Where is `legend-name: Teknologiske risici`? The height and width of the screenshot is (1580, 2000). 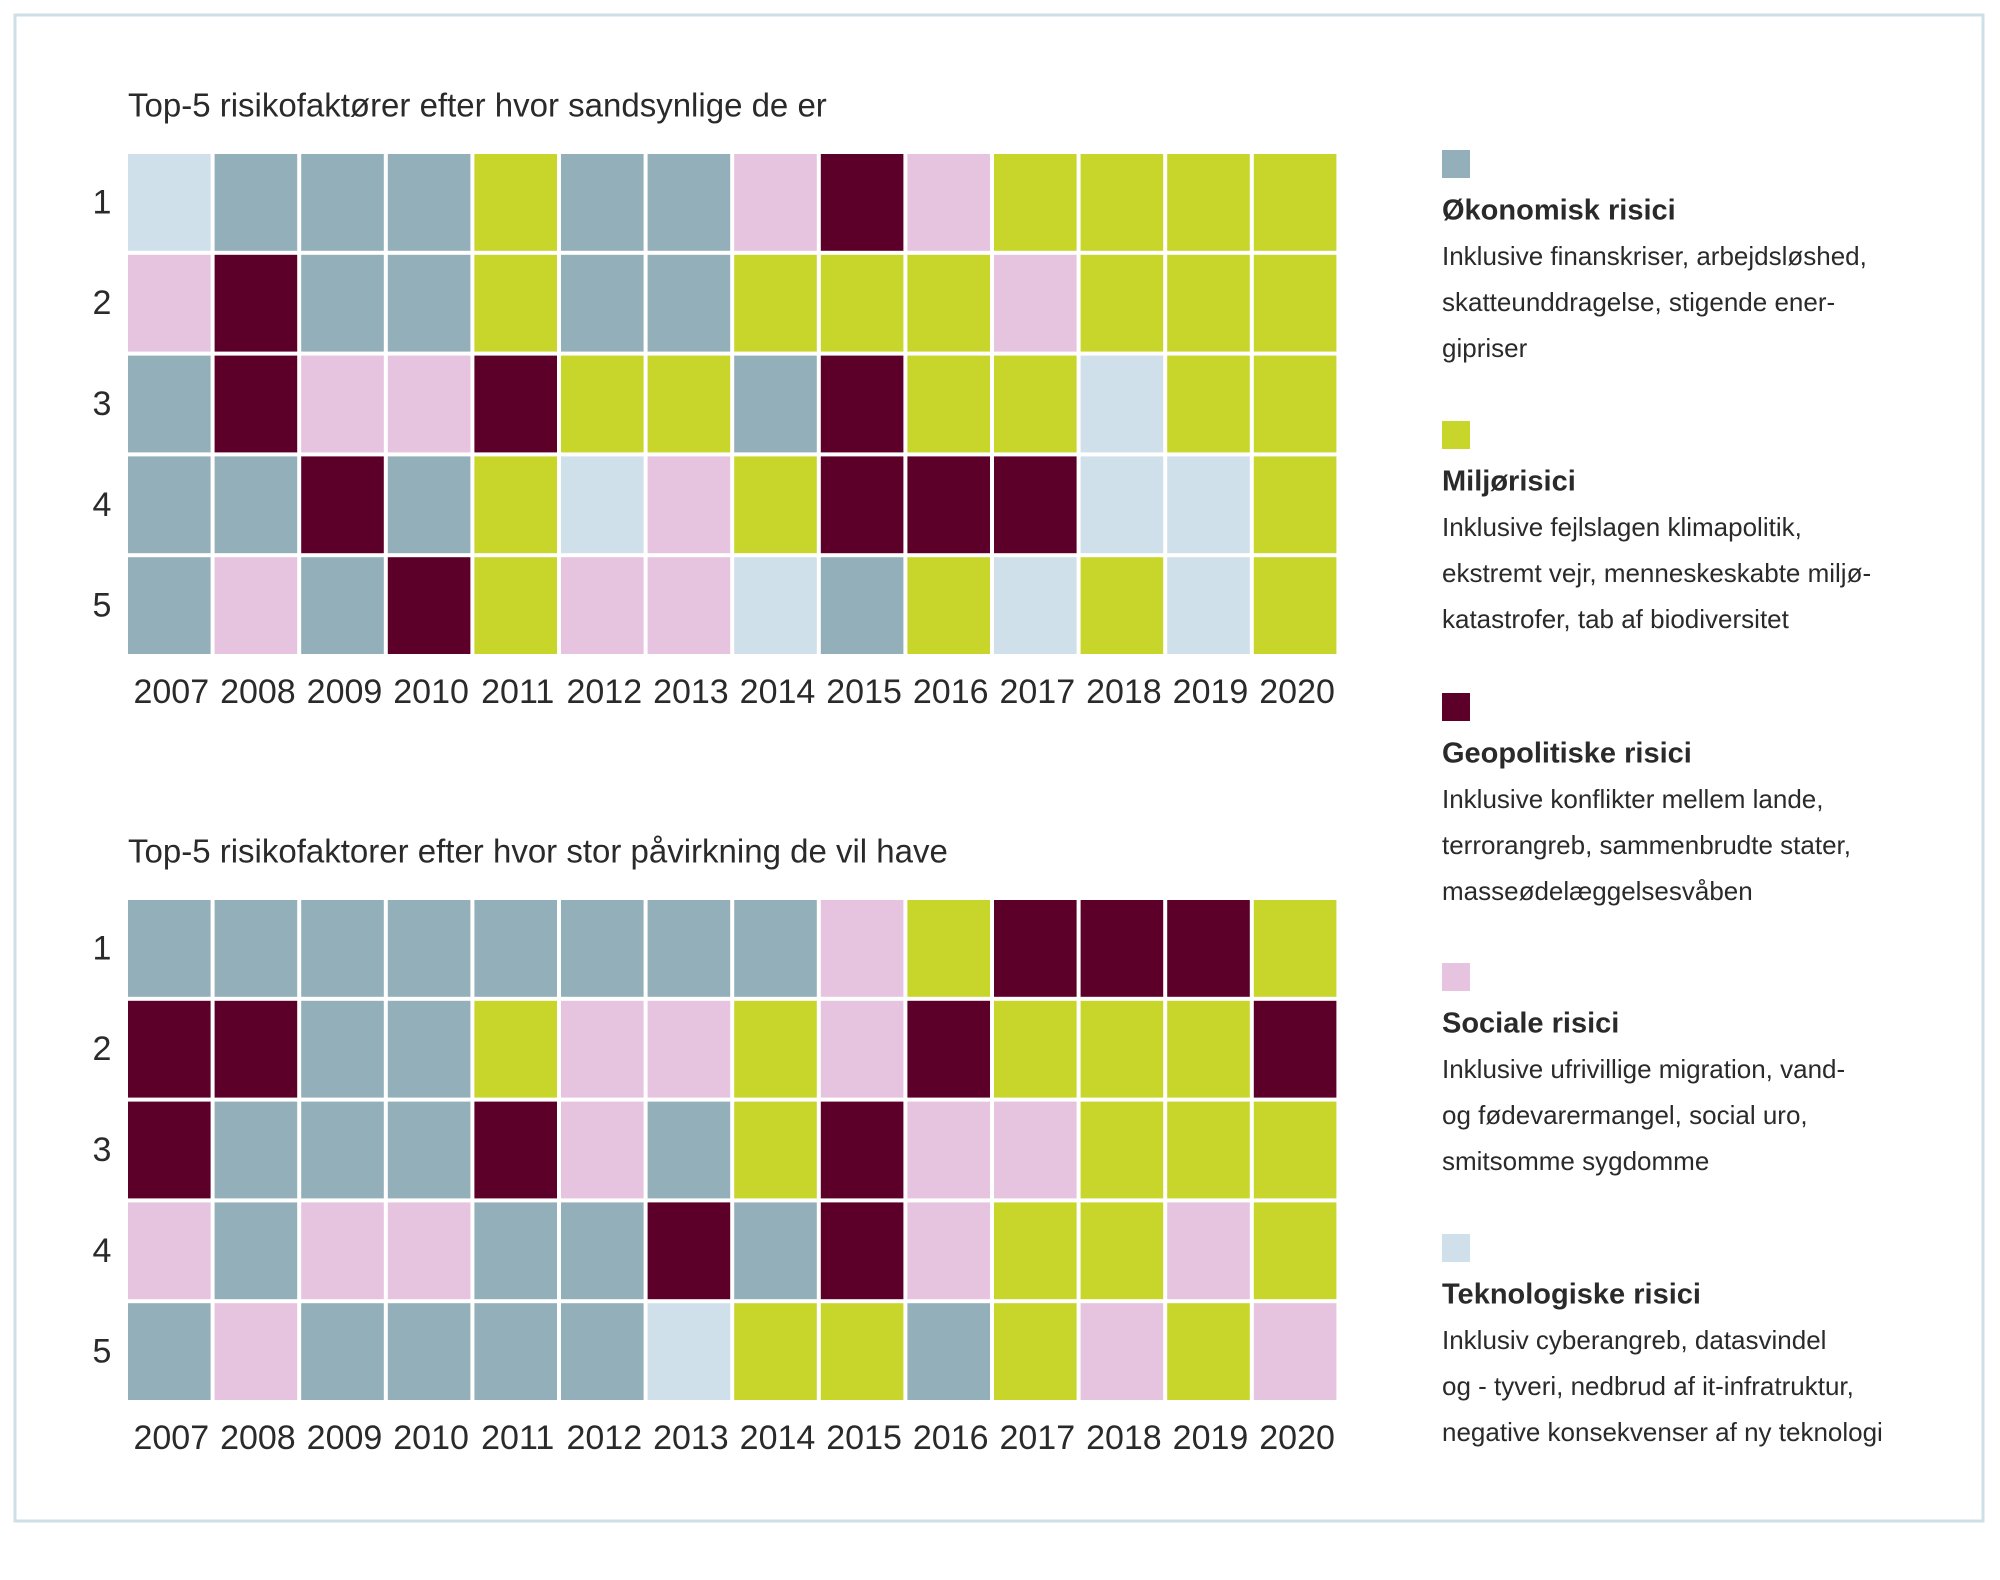 legend-name: Teknologiske risici is located at coordinates (1571, 1295).